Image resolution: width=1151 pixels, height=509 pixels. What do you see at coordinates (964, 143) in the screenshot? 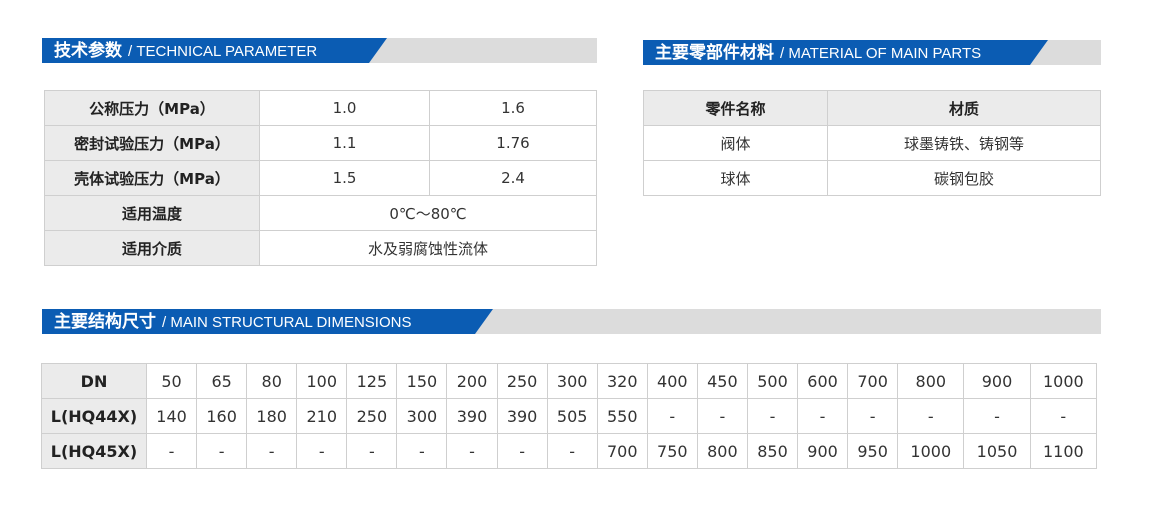
I see `value-cell: 球墨铸铁、铸钢等` at bounding box center [964, 143].